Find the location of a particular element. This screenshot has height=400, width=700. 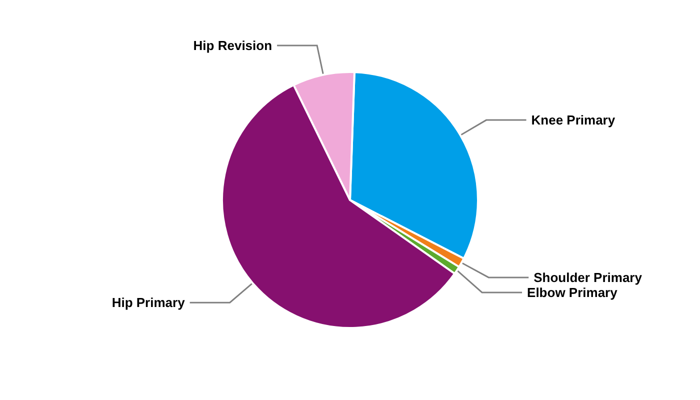

slice-label: Knee Primary is located at coordinates (573, 120).